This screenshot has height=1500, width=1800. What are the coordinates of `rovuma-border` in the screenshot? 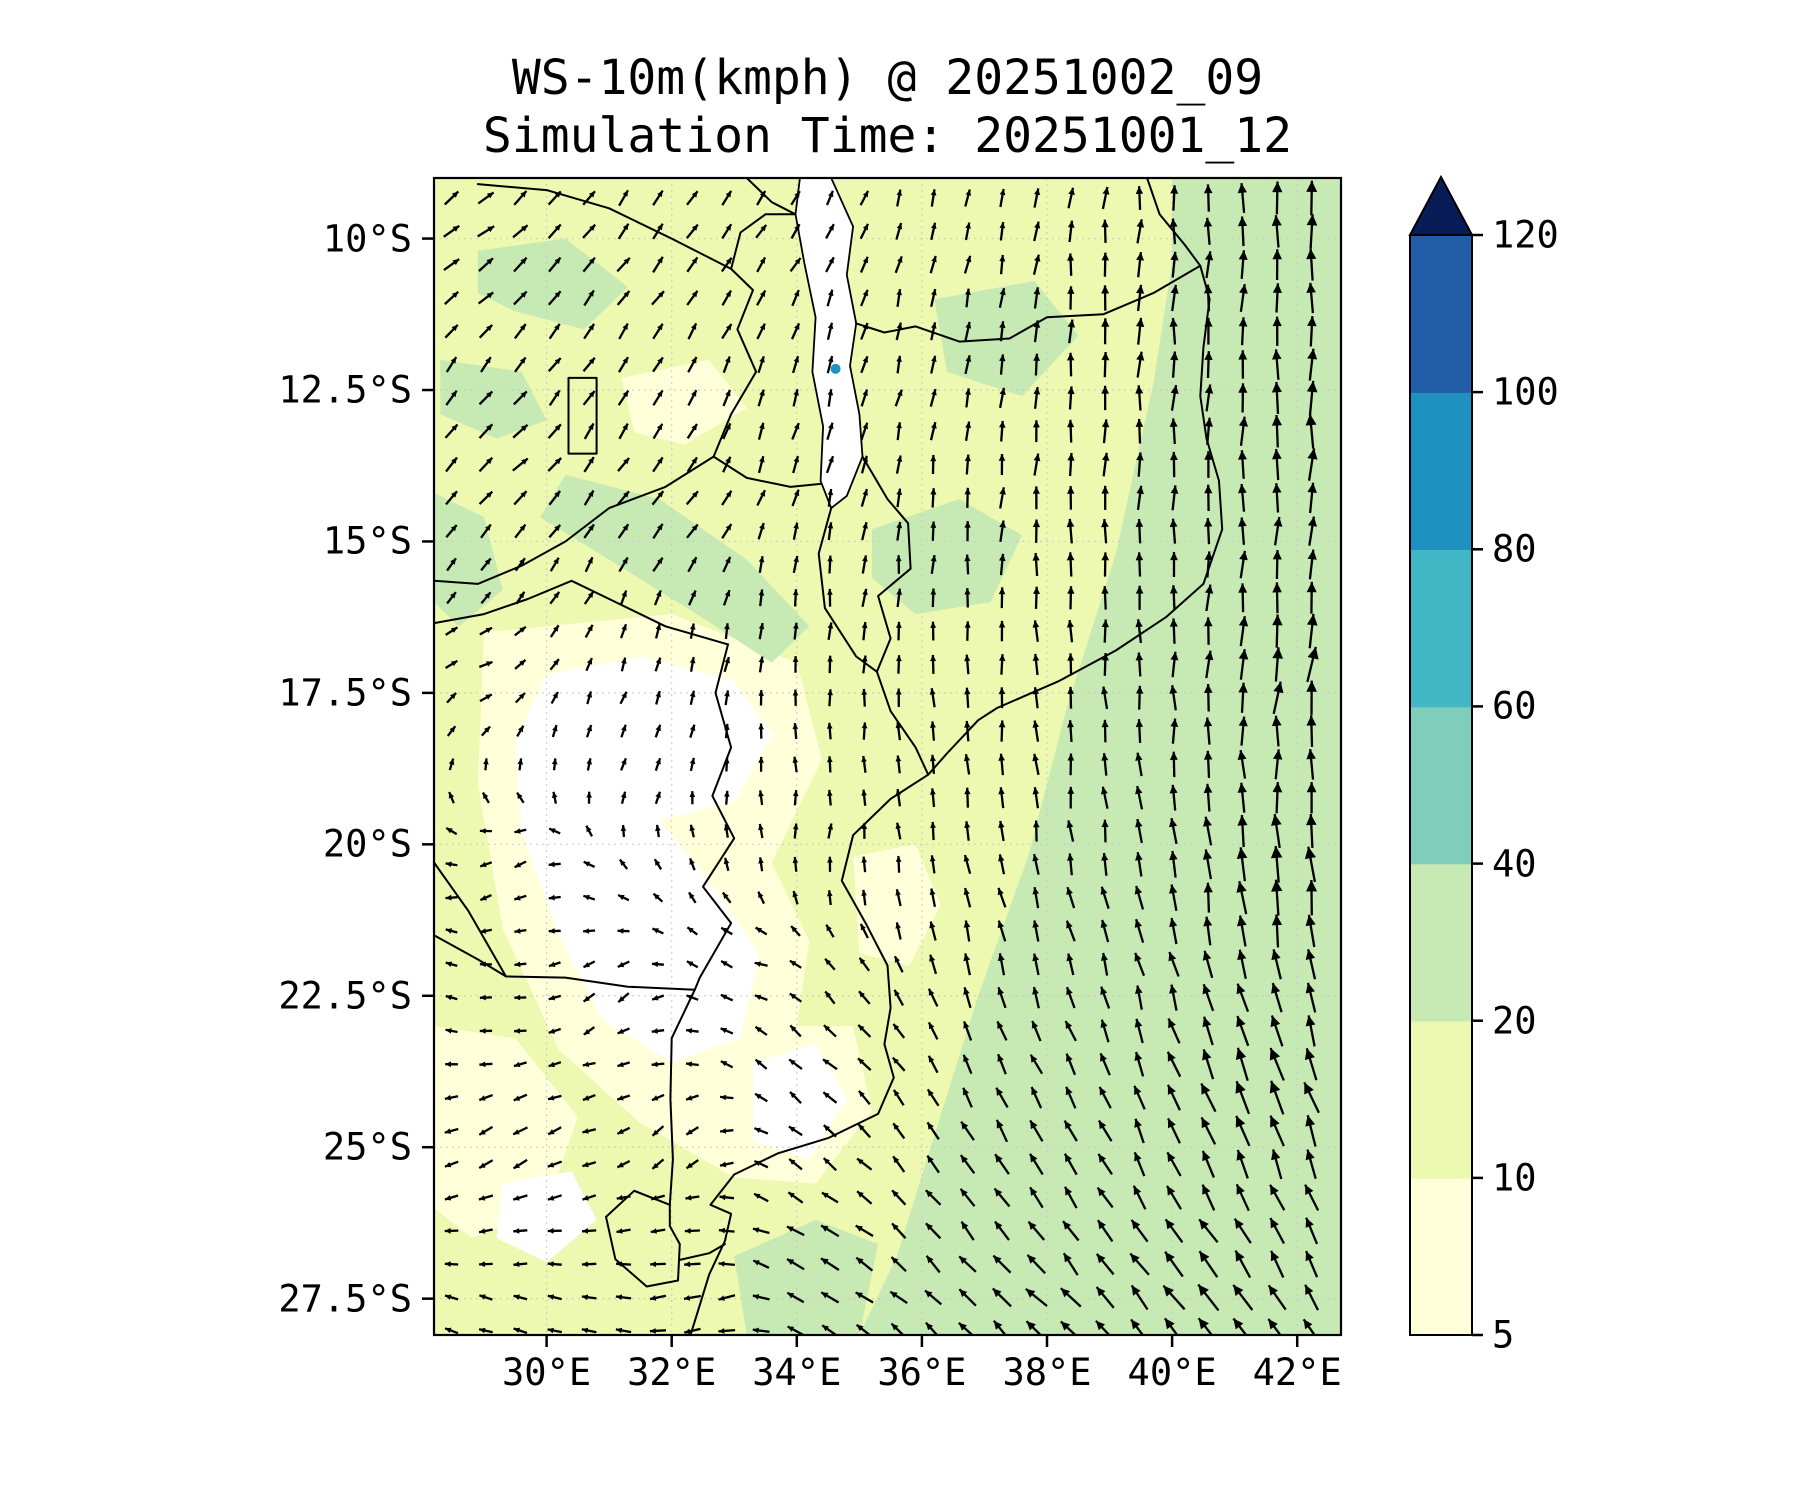 It's located at (1028, 303).